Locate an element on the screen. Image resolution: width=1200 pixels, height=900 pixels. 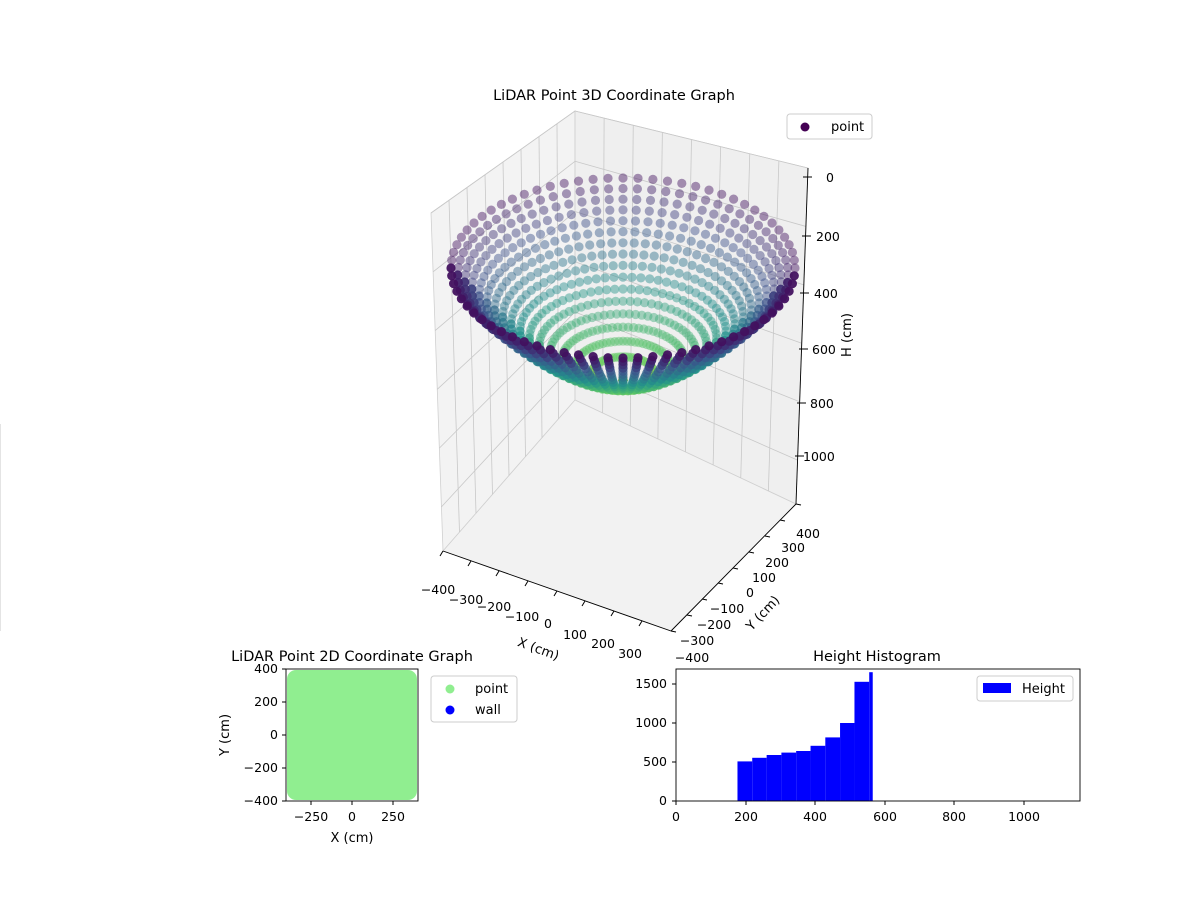
legend-2d-label-point: point is located at coordinates (491, 689).